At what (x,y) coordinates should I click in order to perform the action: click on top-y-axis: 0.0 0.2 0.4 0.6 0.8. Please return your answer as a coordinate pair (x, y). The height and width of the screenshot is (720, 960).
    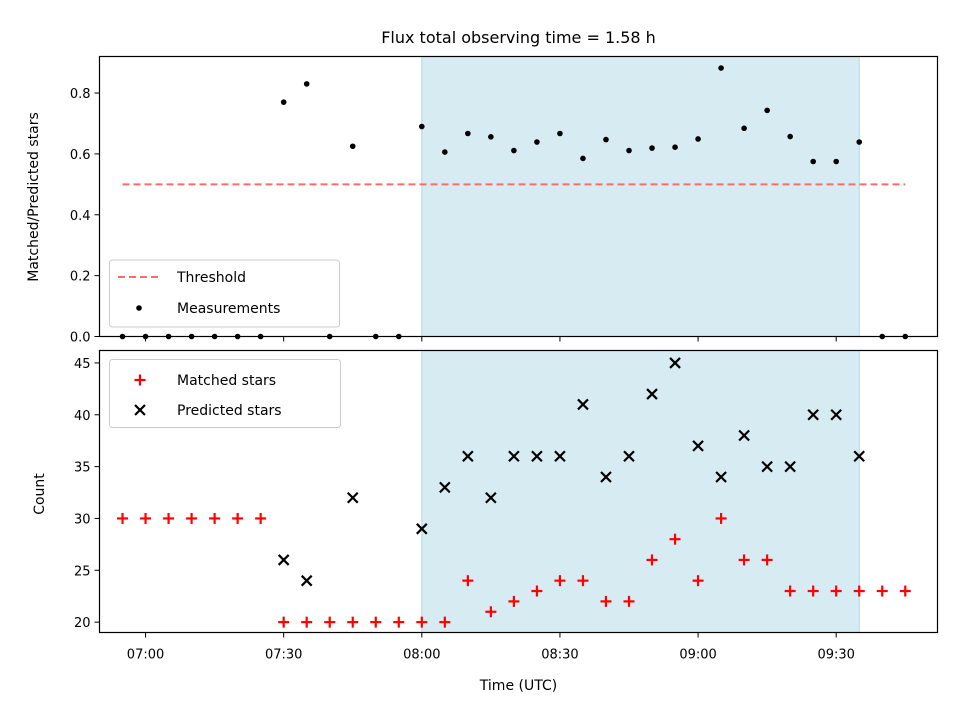
    Looking at the image, I should click on (85, 216).